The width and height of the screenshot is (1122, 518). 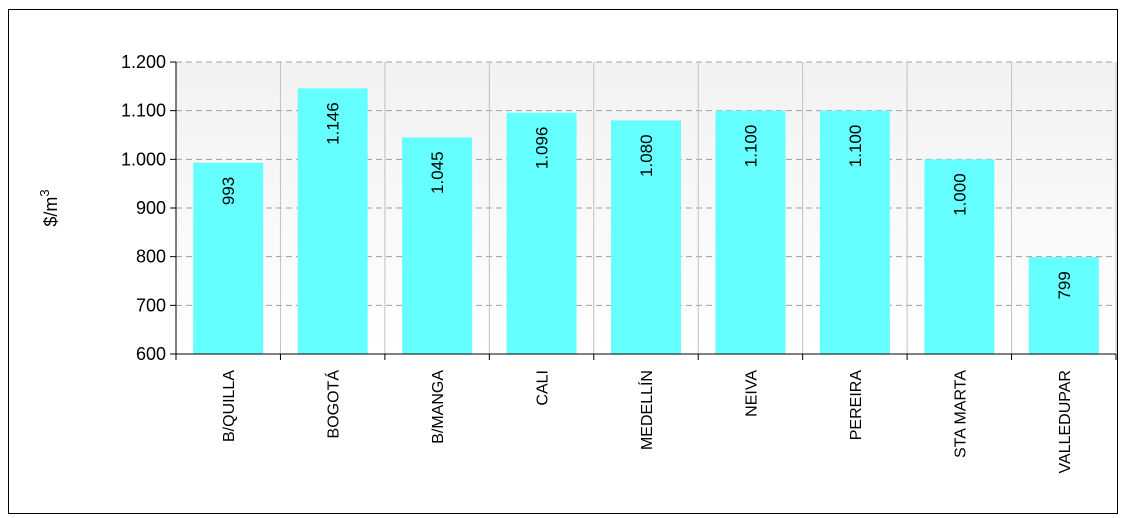 What do you see at coordinates (959, 256) in the screenshot?
I see `bar-sta marta` at bounding box center [959, 256].